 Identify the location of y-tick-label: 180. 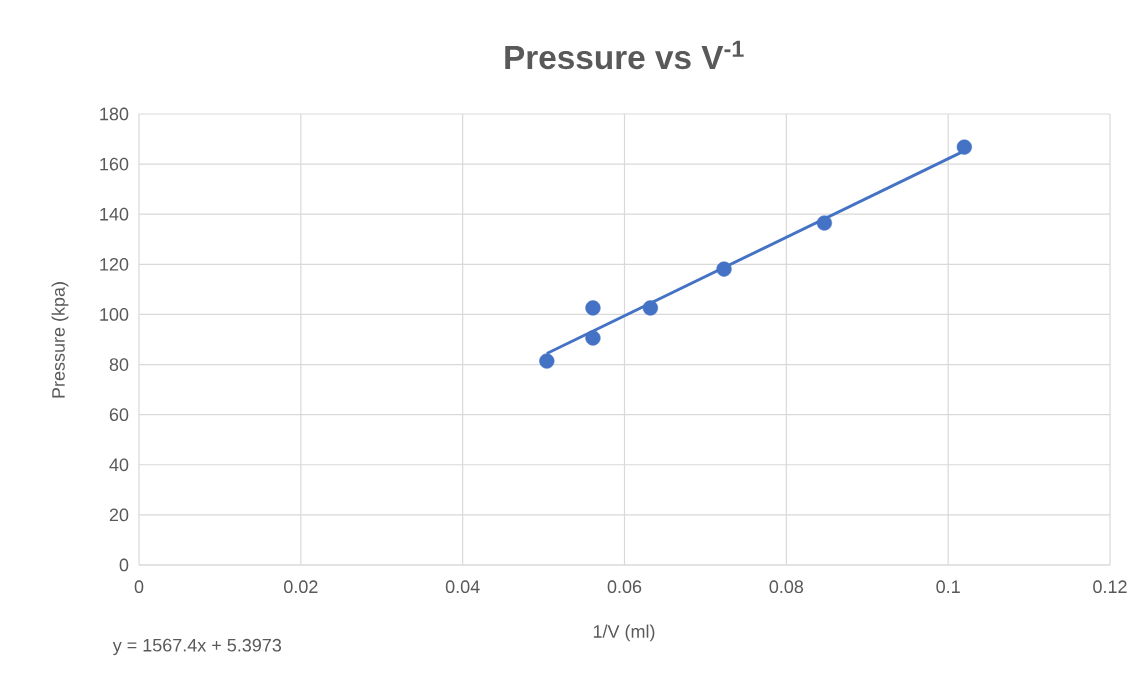
(114, 114).